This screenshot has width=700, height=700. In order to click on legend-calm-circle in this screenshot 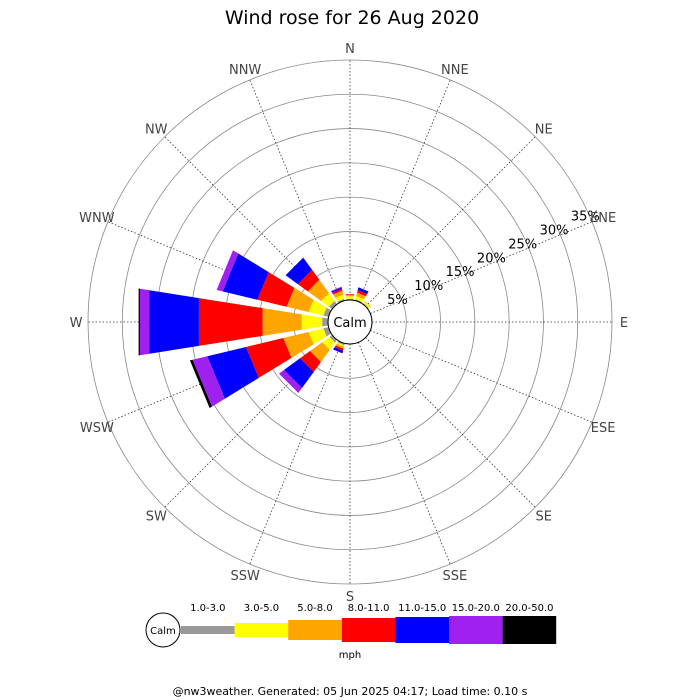, I will do `click(163, 630)`.